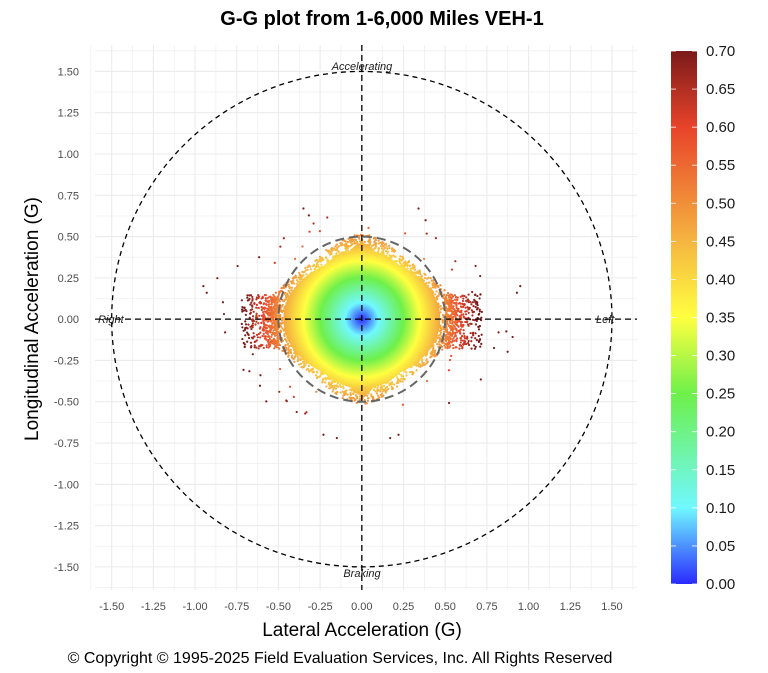 The width and height of the screenshot is (768, 673). Describe the element at coordinates (66, 444) in the screenshot. I see `y-tick-label: -0.75` at that location.